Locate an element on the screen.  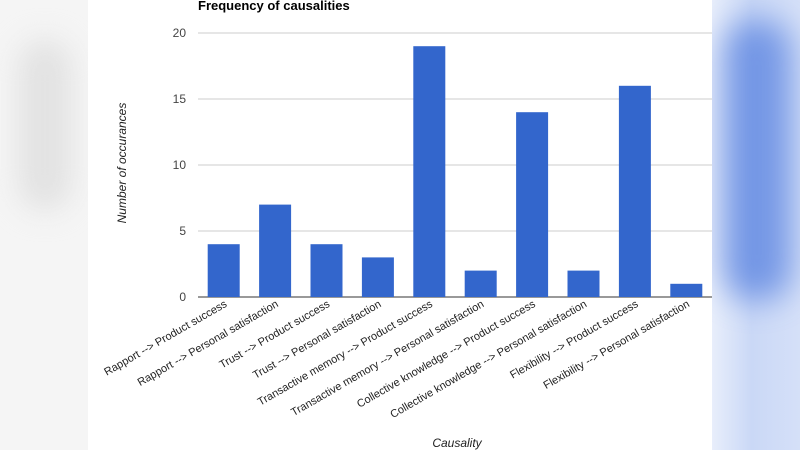
y-tick-label: 10 is located at coordinates (180, 165).